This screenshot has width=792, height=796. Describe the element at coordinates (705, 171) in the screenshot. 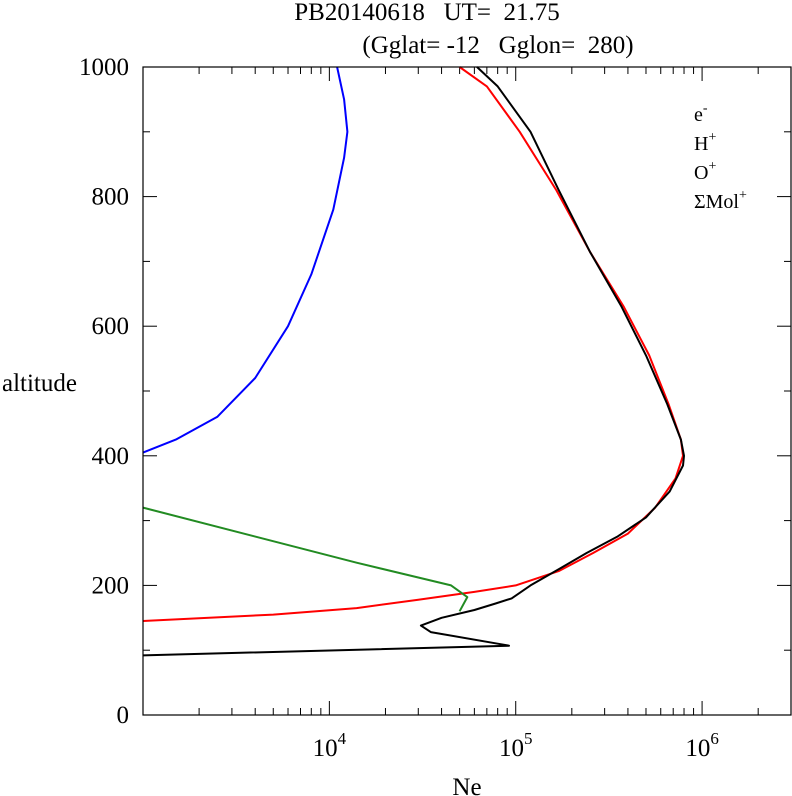

I see `legend-entry-o: O+` at that location.